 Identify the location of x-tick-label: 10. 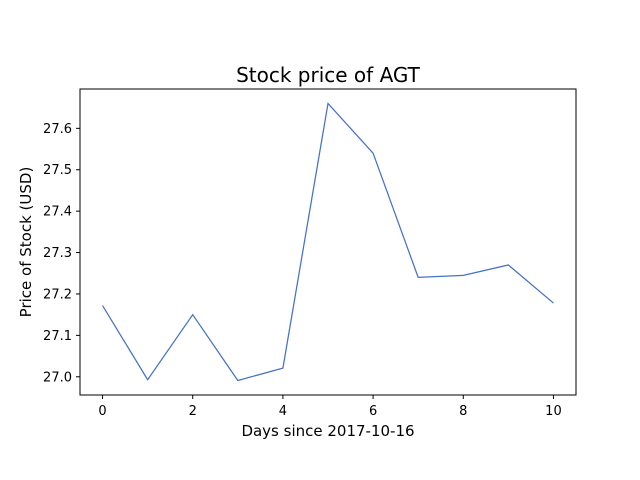
(553, 411).